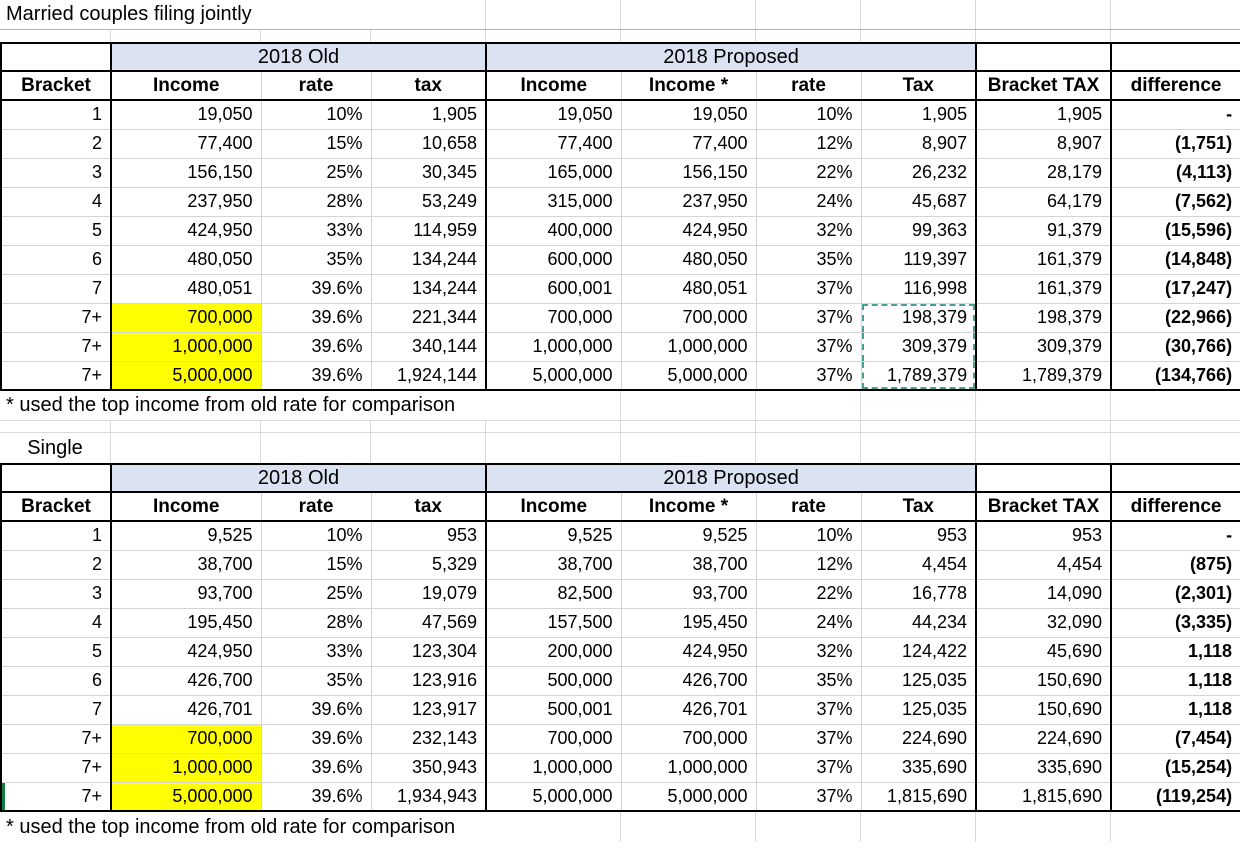 This screenshot has width=1240, height=866. I want to click on cell: 150,690, so click(1044, 710).